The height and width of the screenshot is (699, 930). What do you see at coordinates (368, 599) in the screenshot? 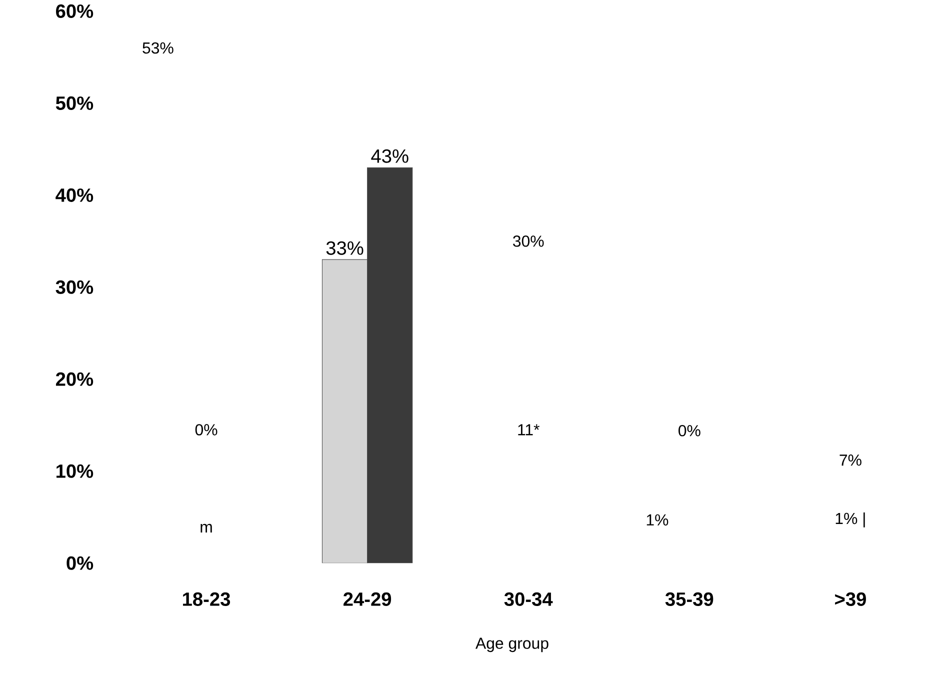
I see `x-tick-label: 24-29` at bounding box center [368, 599].